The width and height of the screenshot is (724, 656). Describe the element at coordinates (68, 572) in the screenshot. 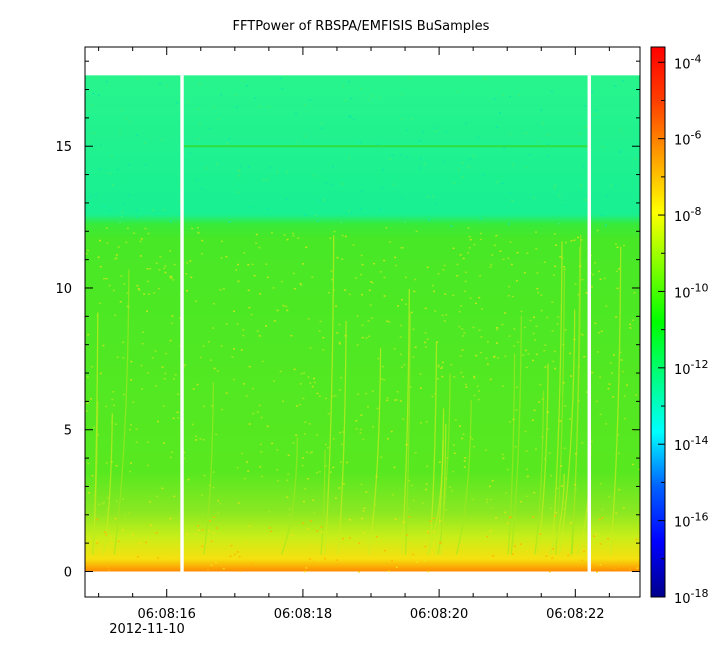

I see `y-tick-label: 0` at that location.